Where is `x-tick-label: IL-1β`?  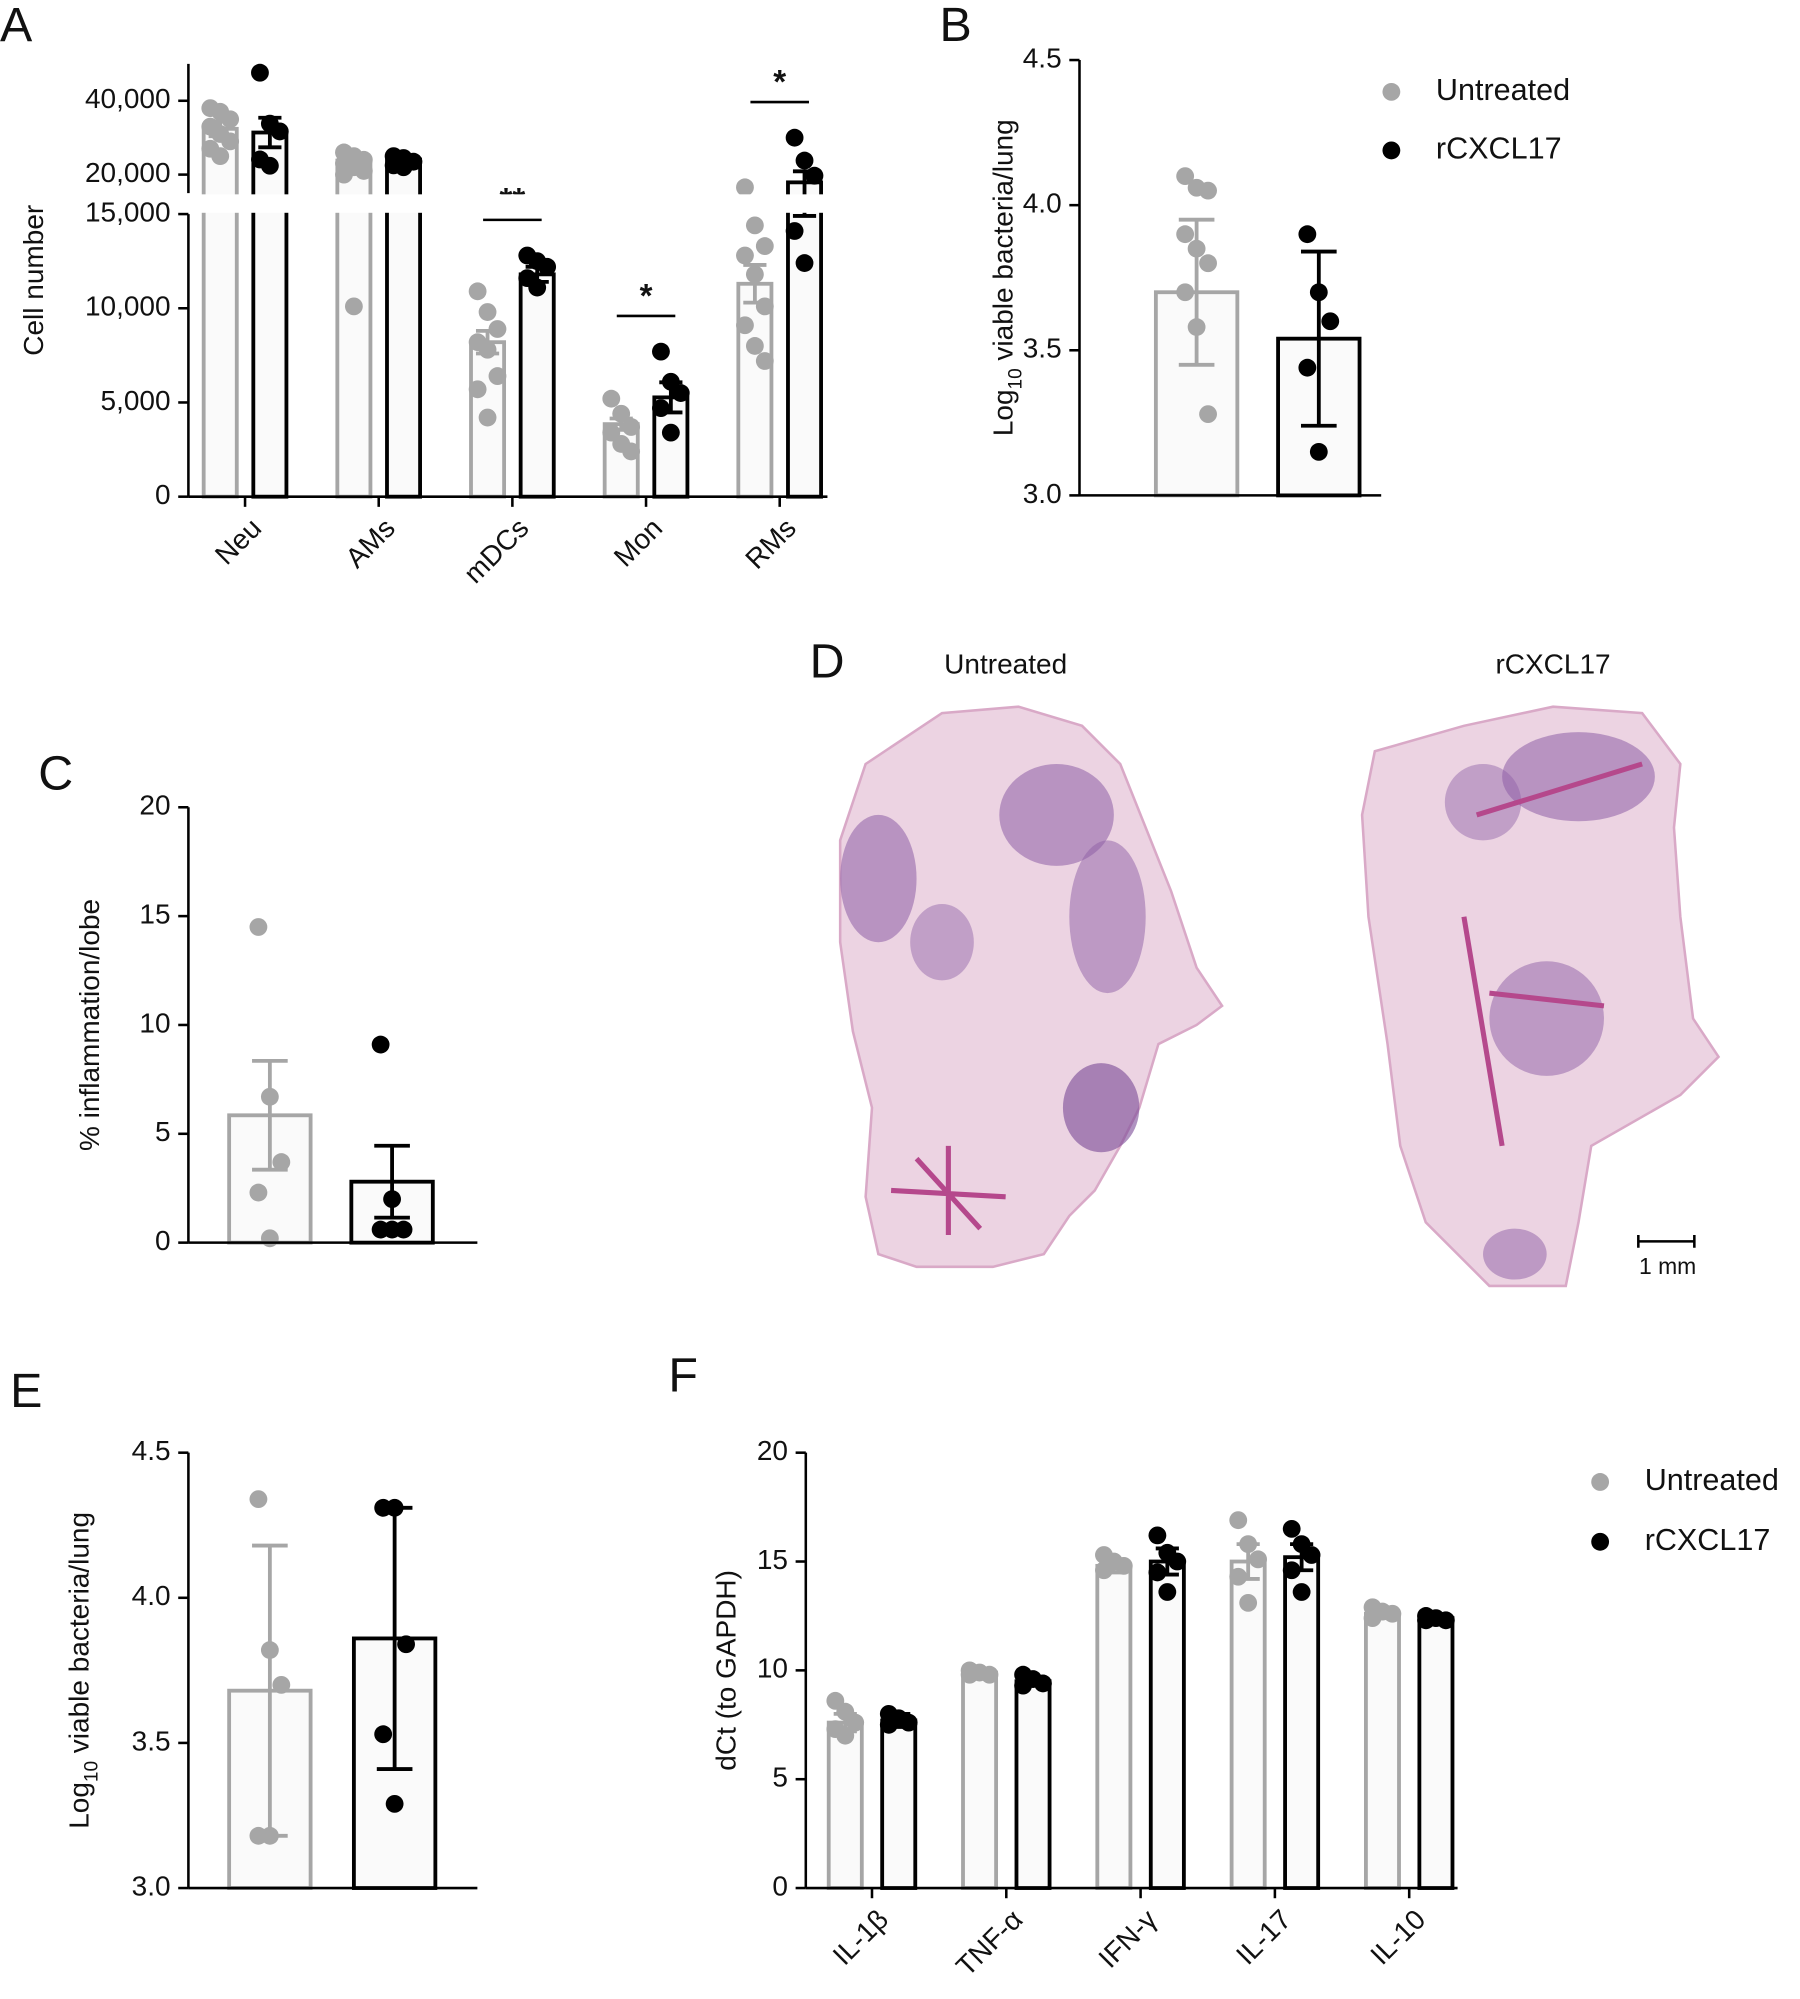
x-tick-label: IL-1β is located at coordinates (860, 1937).